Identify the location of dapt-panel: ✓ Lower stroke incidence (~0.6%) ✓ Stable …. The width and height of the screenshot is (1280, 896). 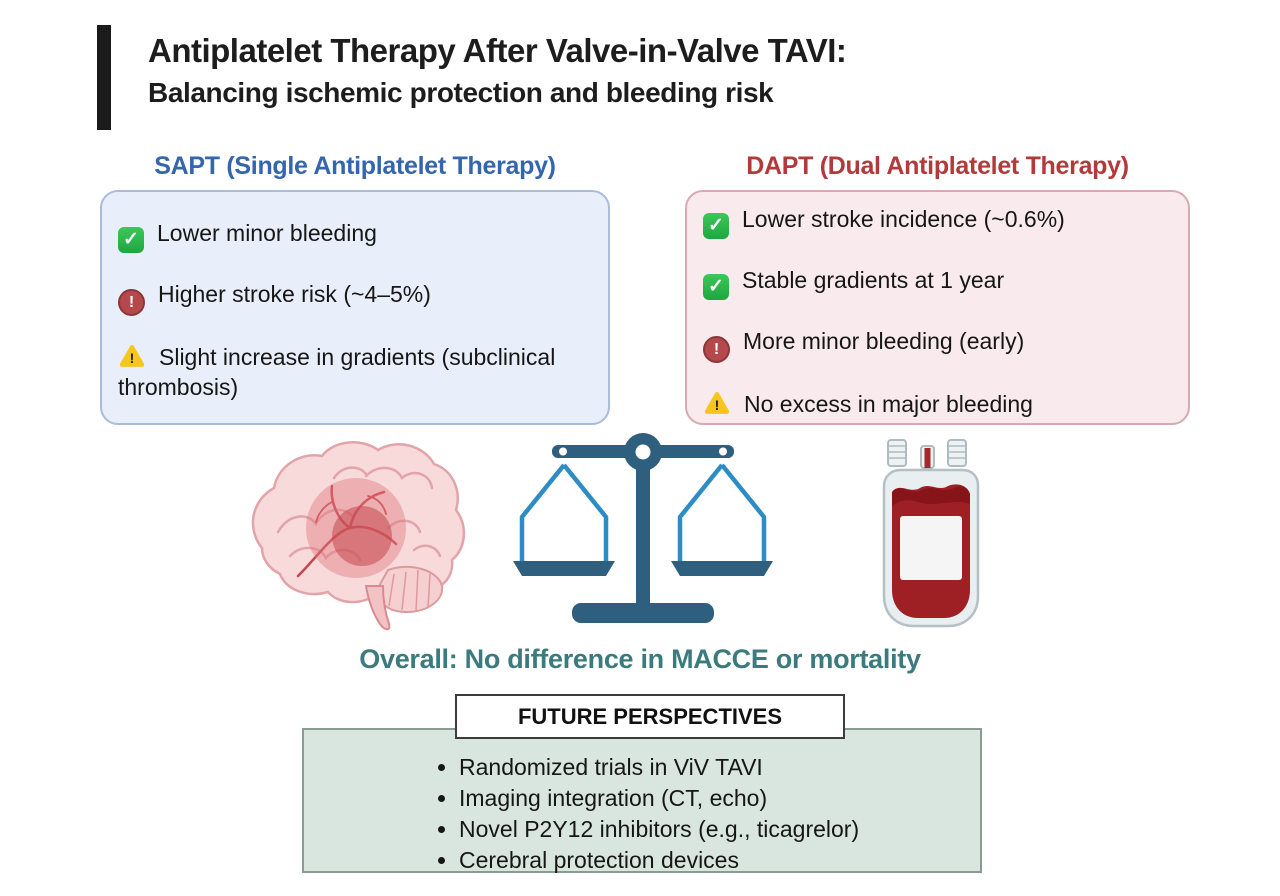
(937, 307).